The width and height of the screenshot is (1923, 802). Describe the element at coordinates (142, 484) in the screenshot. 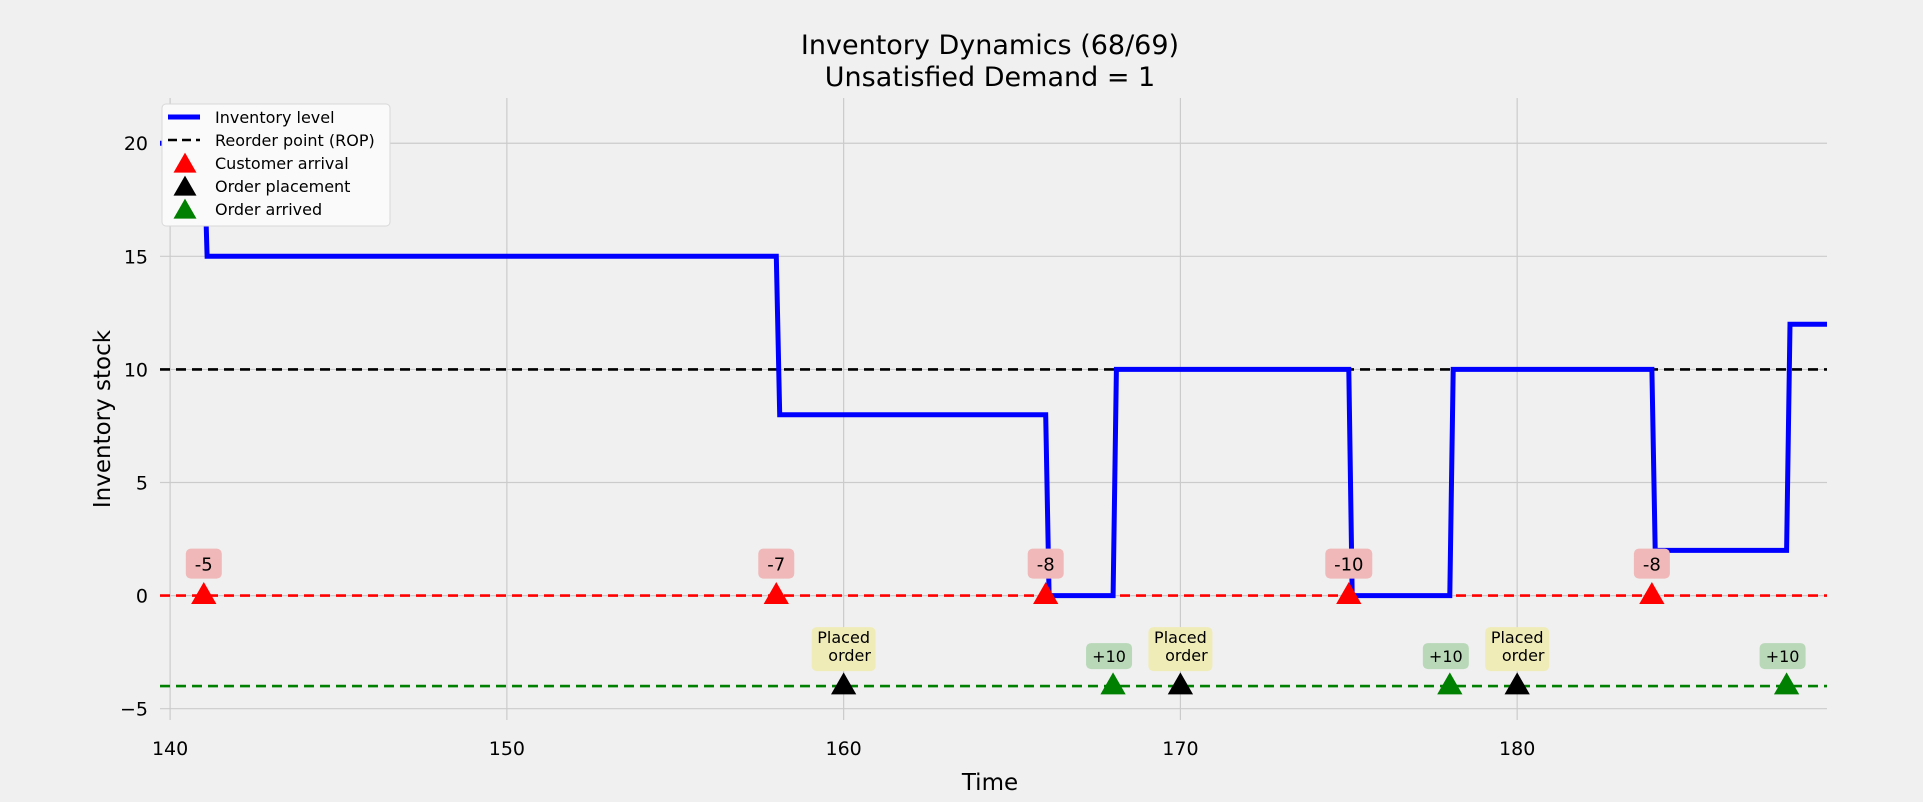

I see `y-tick-label: 5` at that location.